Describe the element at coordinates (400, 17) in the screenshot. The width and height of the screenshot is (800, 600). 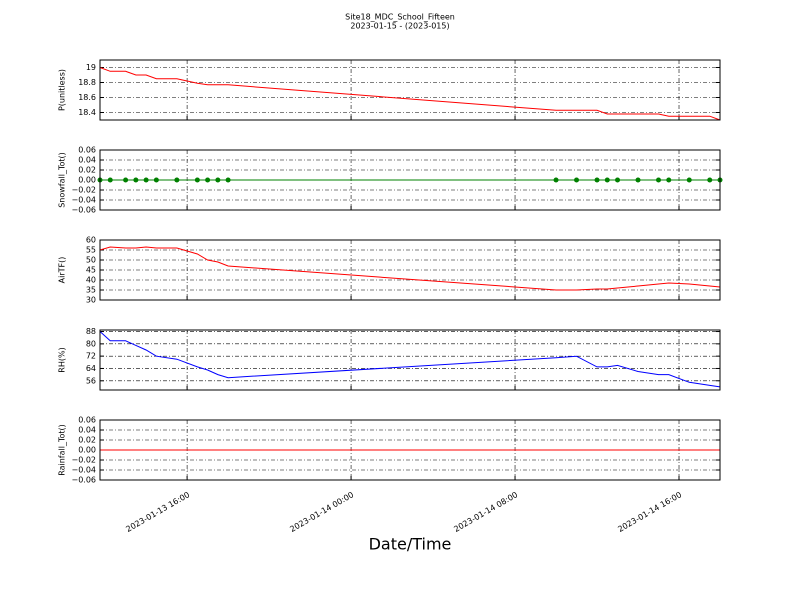
I see `chart-title: Site18_MDC_School_Fifteen` at that location.